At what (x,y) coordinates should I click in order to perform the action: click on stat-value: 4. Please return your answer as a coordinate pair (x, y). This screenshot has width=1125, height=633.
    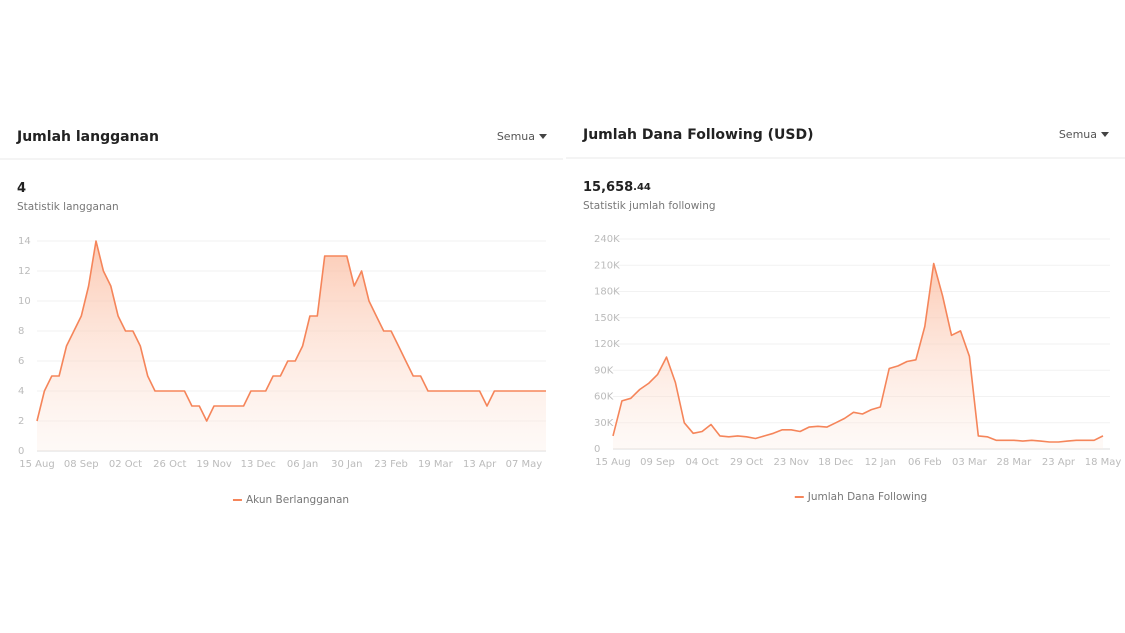
    Looking at the image, I should click on (21, 188).